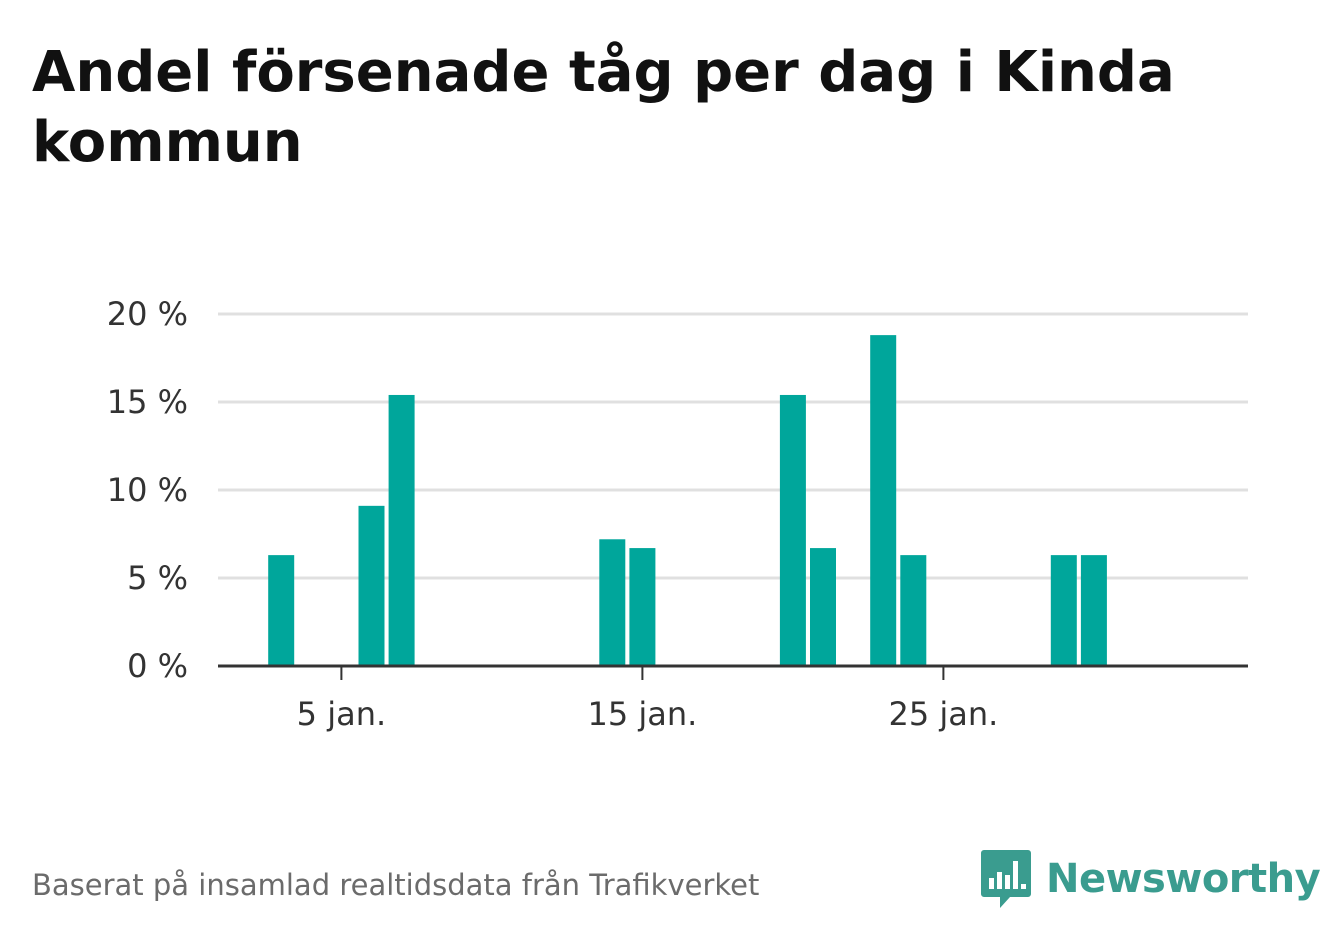  I want to click on y-tick-label: 0 %, so click(157, 666).